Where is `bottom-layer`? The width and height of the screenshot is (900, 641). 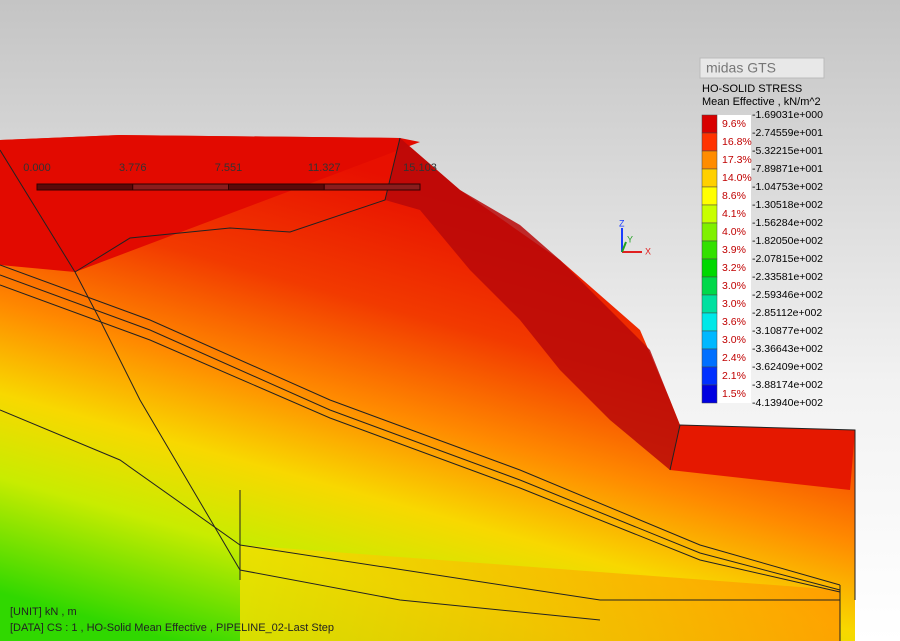
bottom-layer is located at coordinates (540, 593).